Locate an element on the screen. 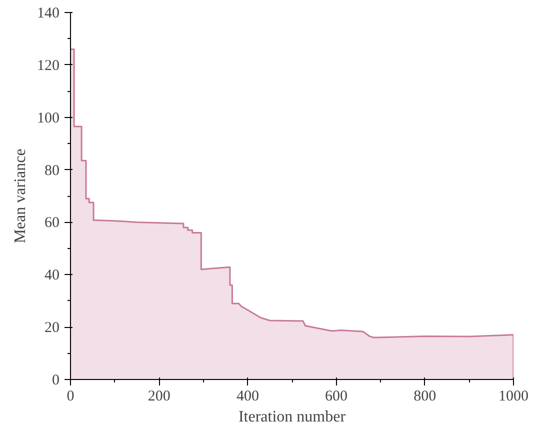 The height and width of the screenshot is (434, 535). y-tick-label: 0 is located at coordinates (56, 380).